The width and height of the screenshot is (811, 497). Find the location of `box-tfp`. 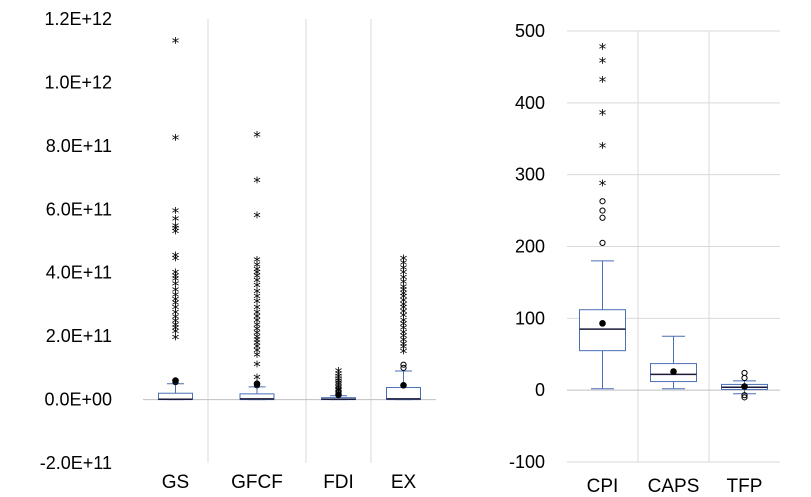

box-tfp is located at coordinates (744, 385).